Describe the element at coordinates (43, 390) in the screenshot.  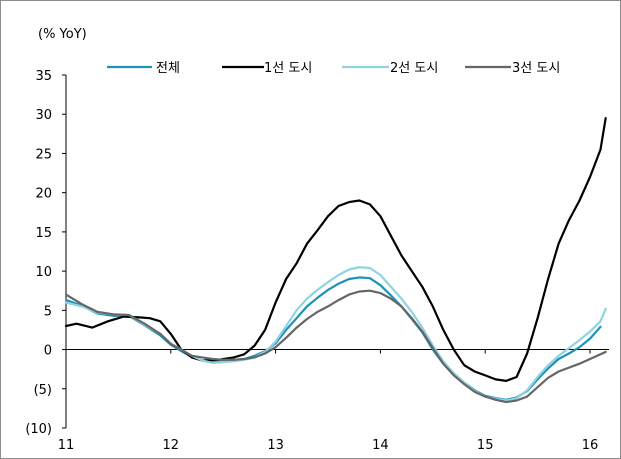
I see `y-tick-label: (5)` at that location.